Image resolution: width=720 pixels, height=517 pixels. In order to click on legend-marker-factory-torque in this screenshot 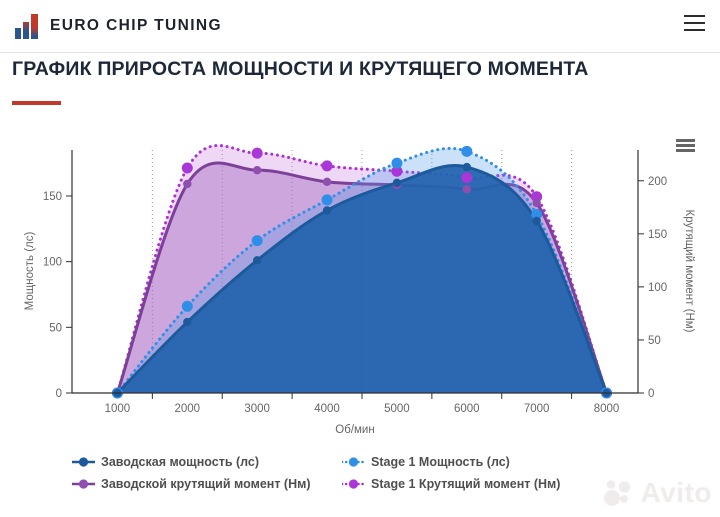, I will do `click(83, 483)`.